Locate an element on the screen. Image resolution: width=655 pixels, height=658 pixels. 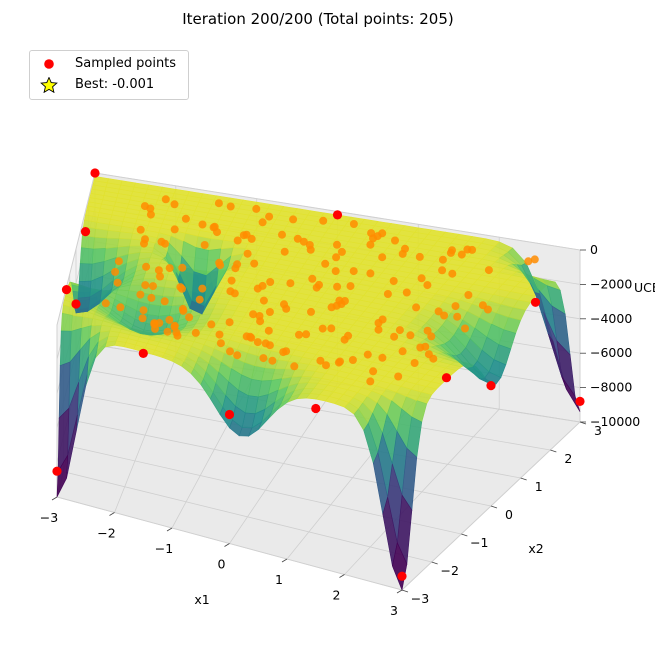
x-tick-label: −2 is located at coordinates (106, 533).